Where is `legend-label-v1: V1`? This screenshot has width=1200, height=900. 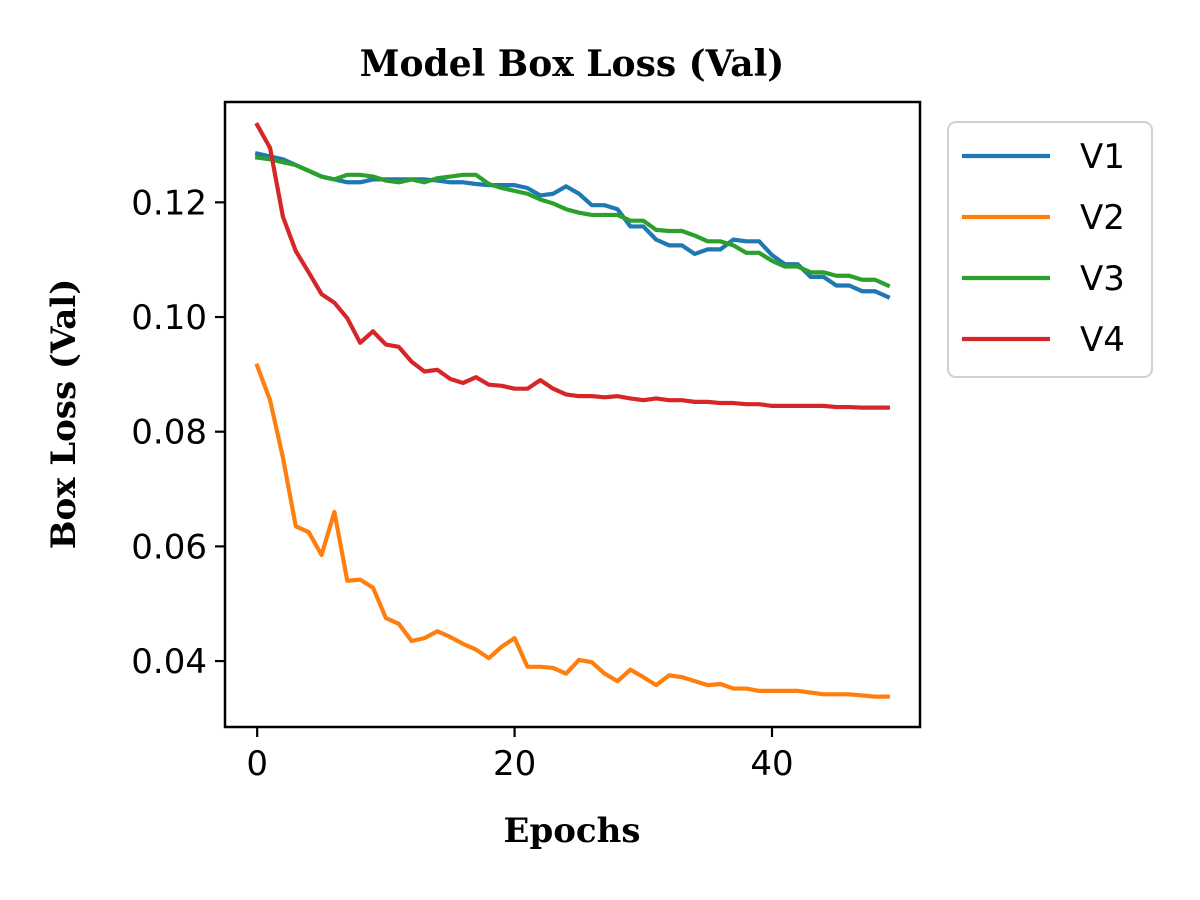
legend-label-v1: V1 is located at coordinates (1102, 157).